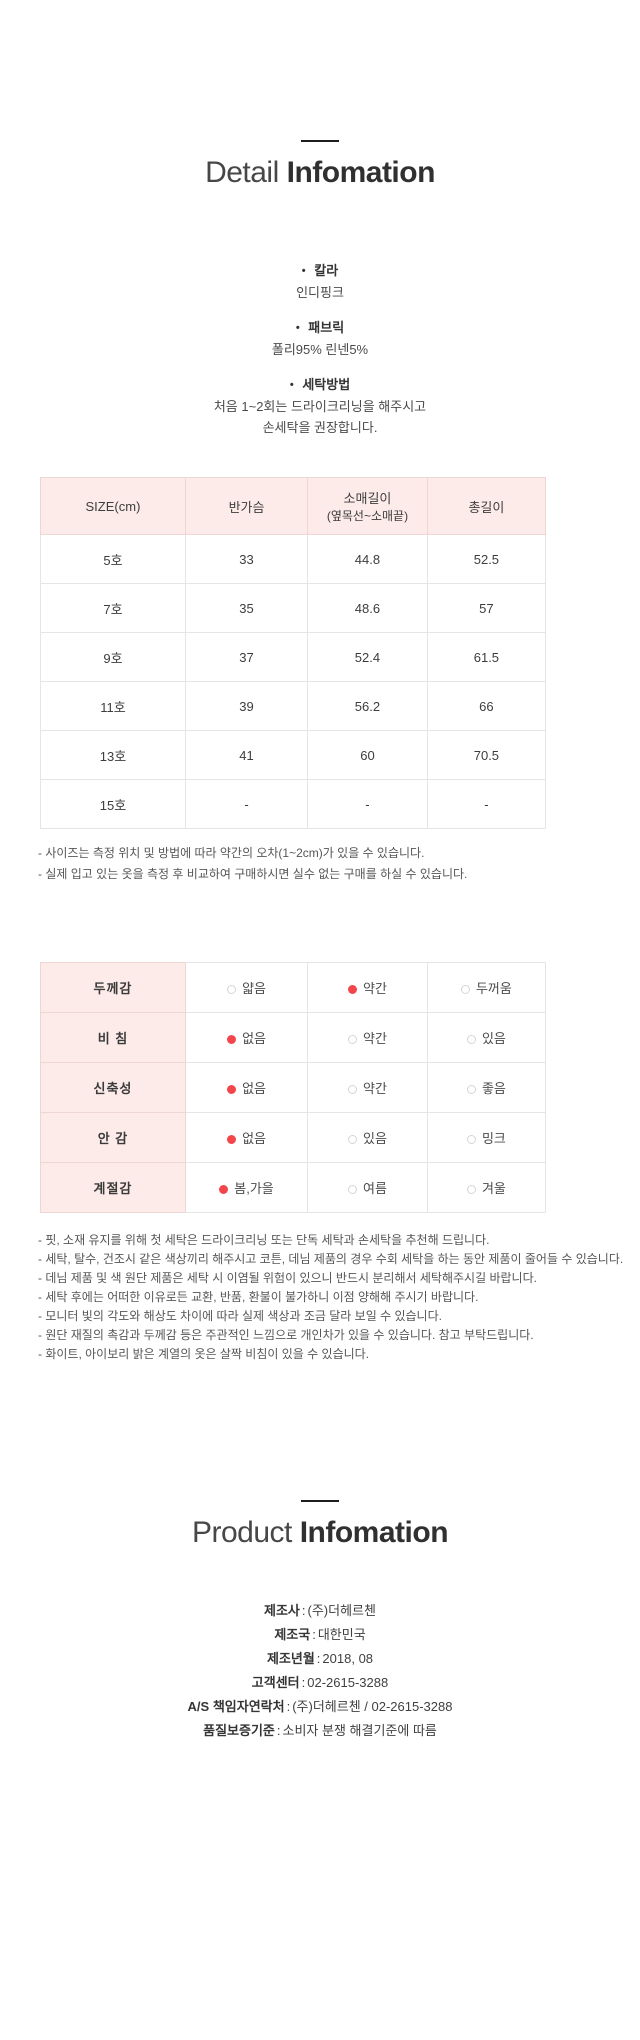 The height and width of the screenshot is (2040, 640). Describe the element at coordinates (204, 1354) in the screenshot. I see `care-note-line: - 화이트, 아이보리 밝은 계열의 옷은 살짝 비침이 있을 수 있습니다.` at that location.